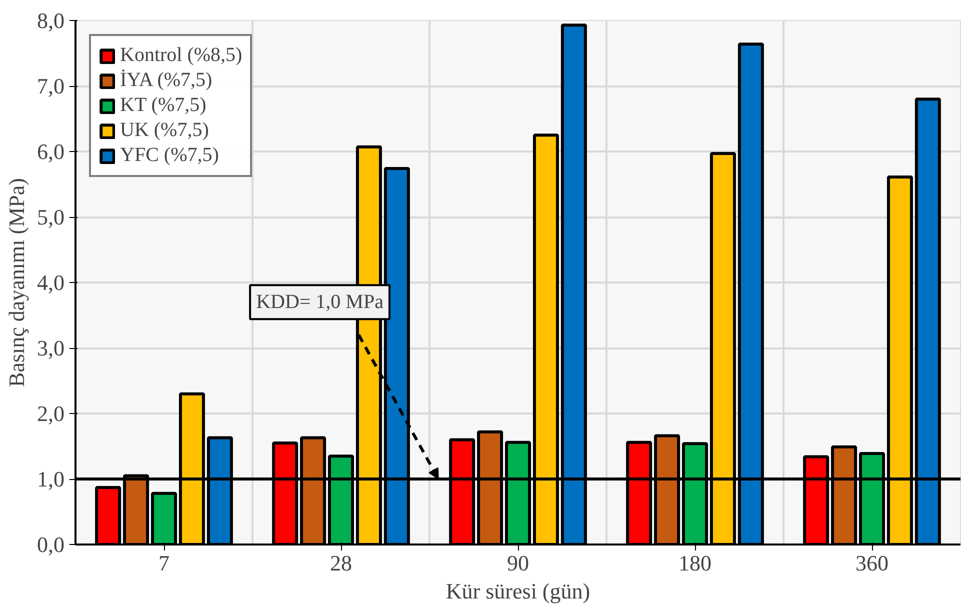 This screenshot has width=979, height=610. Describe the element at coordinates (50, 479) in the screenshot. I see `y-tick-label: 1,0` at that location.